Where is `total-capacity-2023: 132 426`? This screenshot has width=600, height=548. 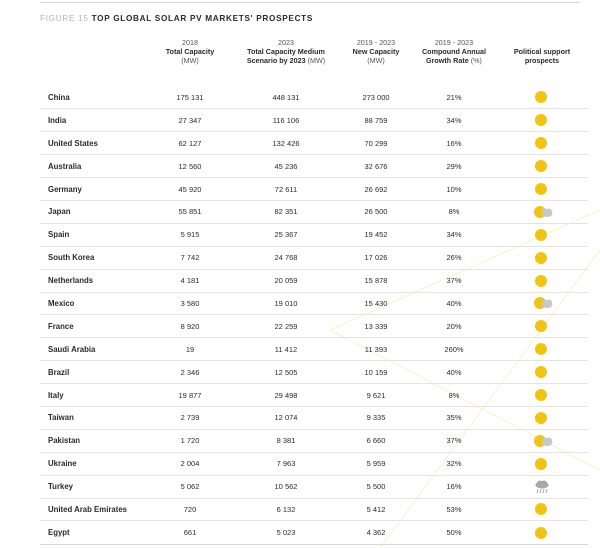 total-capacity-2023: 132 426 is located at coordinates (286, 143).